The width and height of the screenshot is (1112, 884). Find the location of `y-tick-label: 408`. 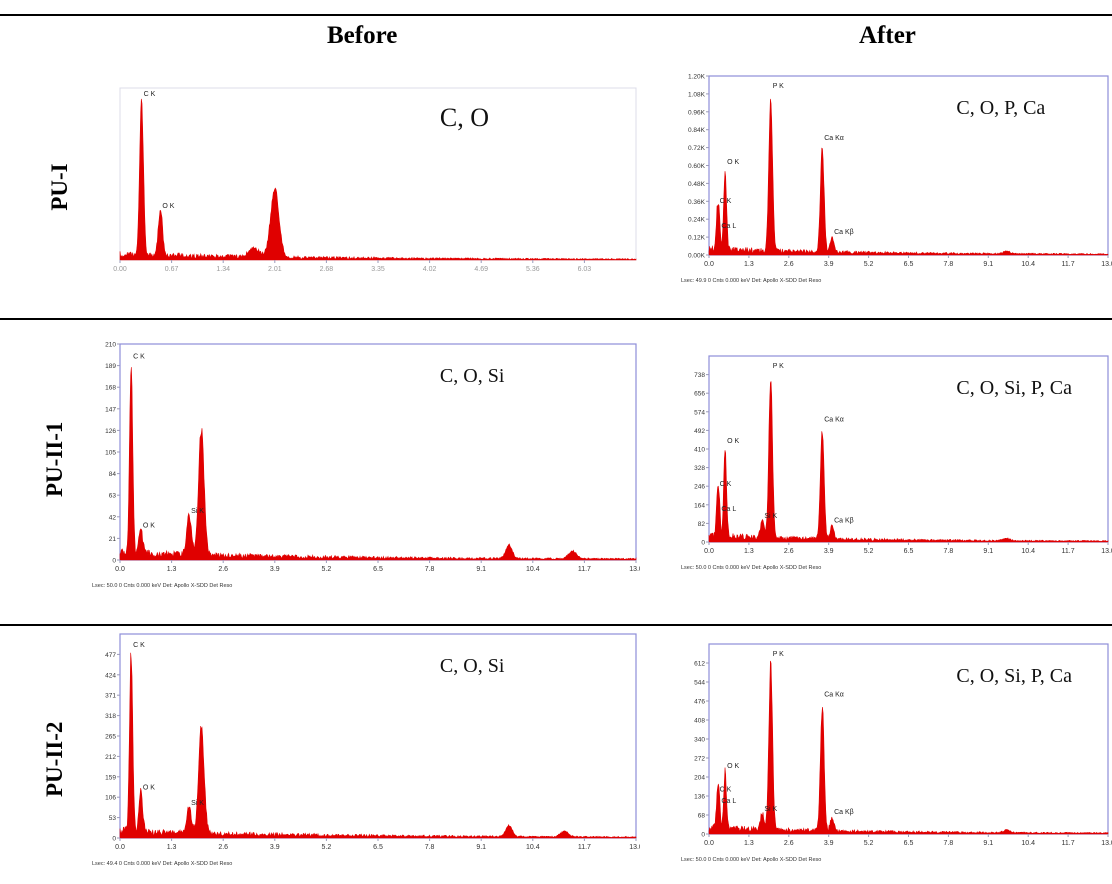

y-tick-label: 408 is located at coordinates (699, 721).